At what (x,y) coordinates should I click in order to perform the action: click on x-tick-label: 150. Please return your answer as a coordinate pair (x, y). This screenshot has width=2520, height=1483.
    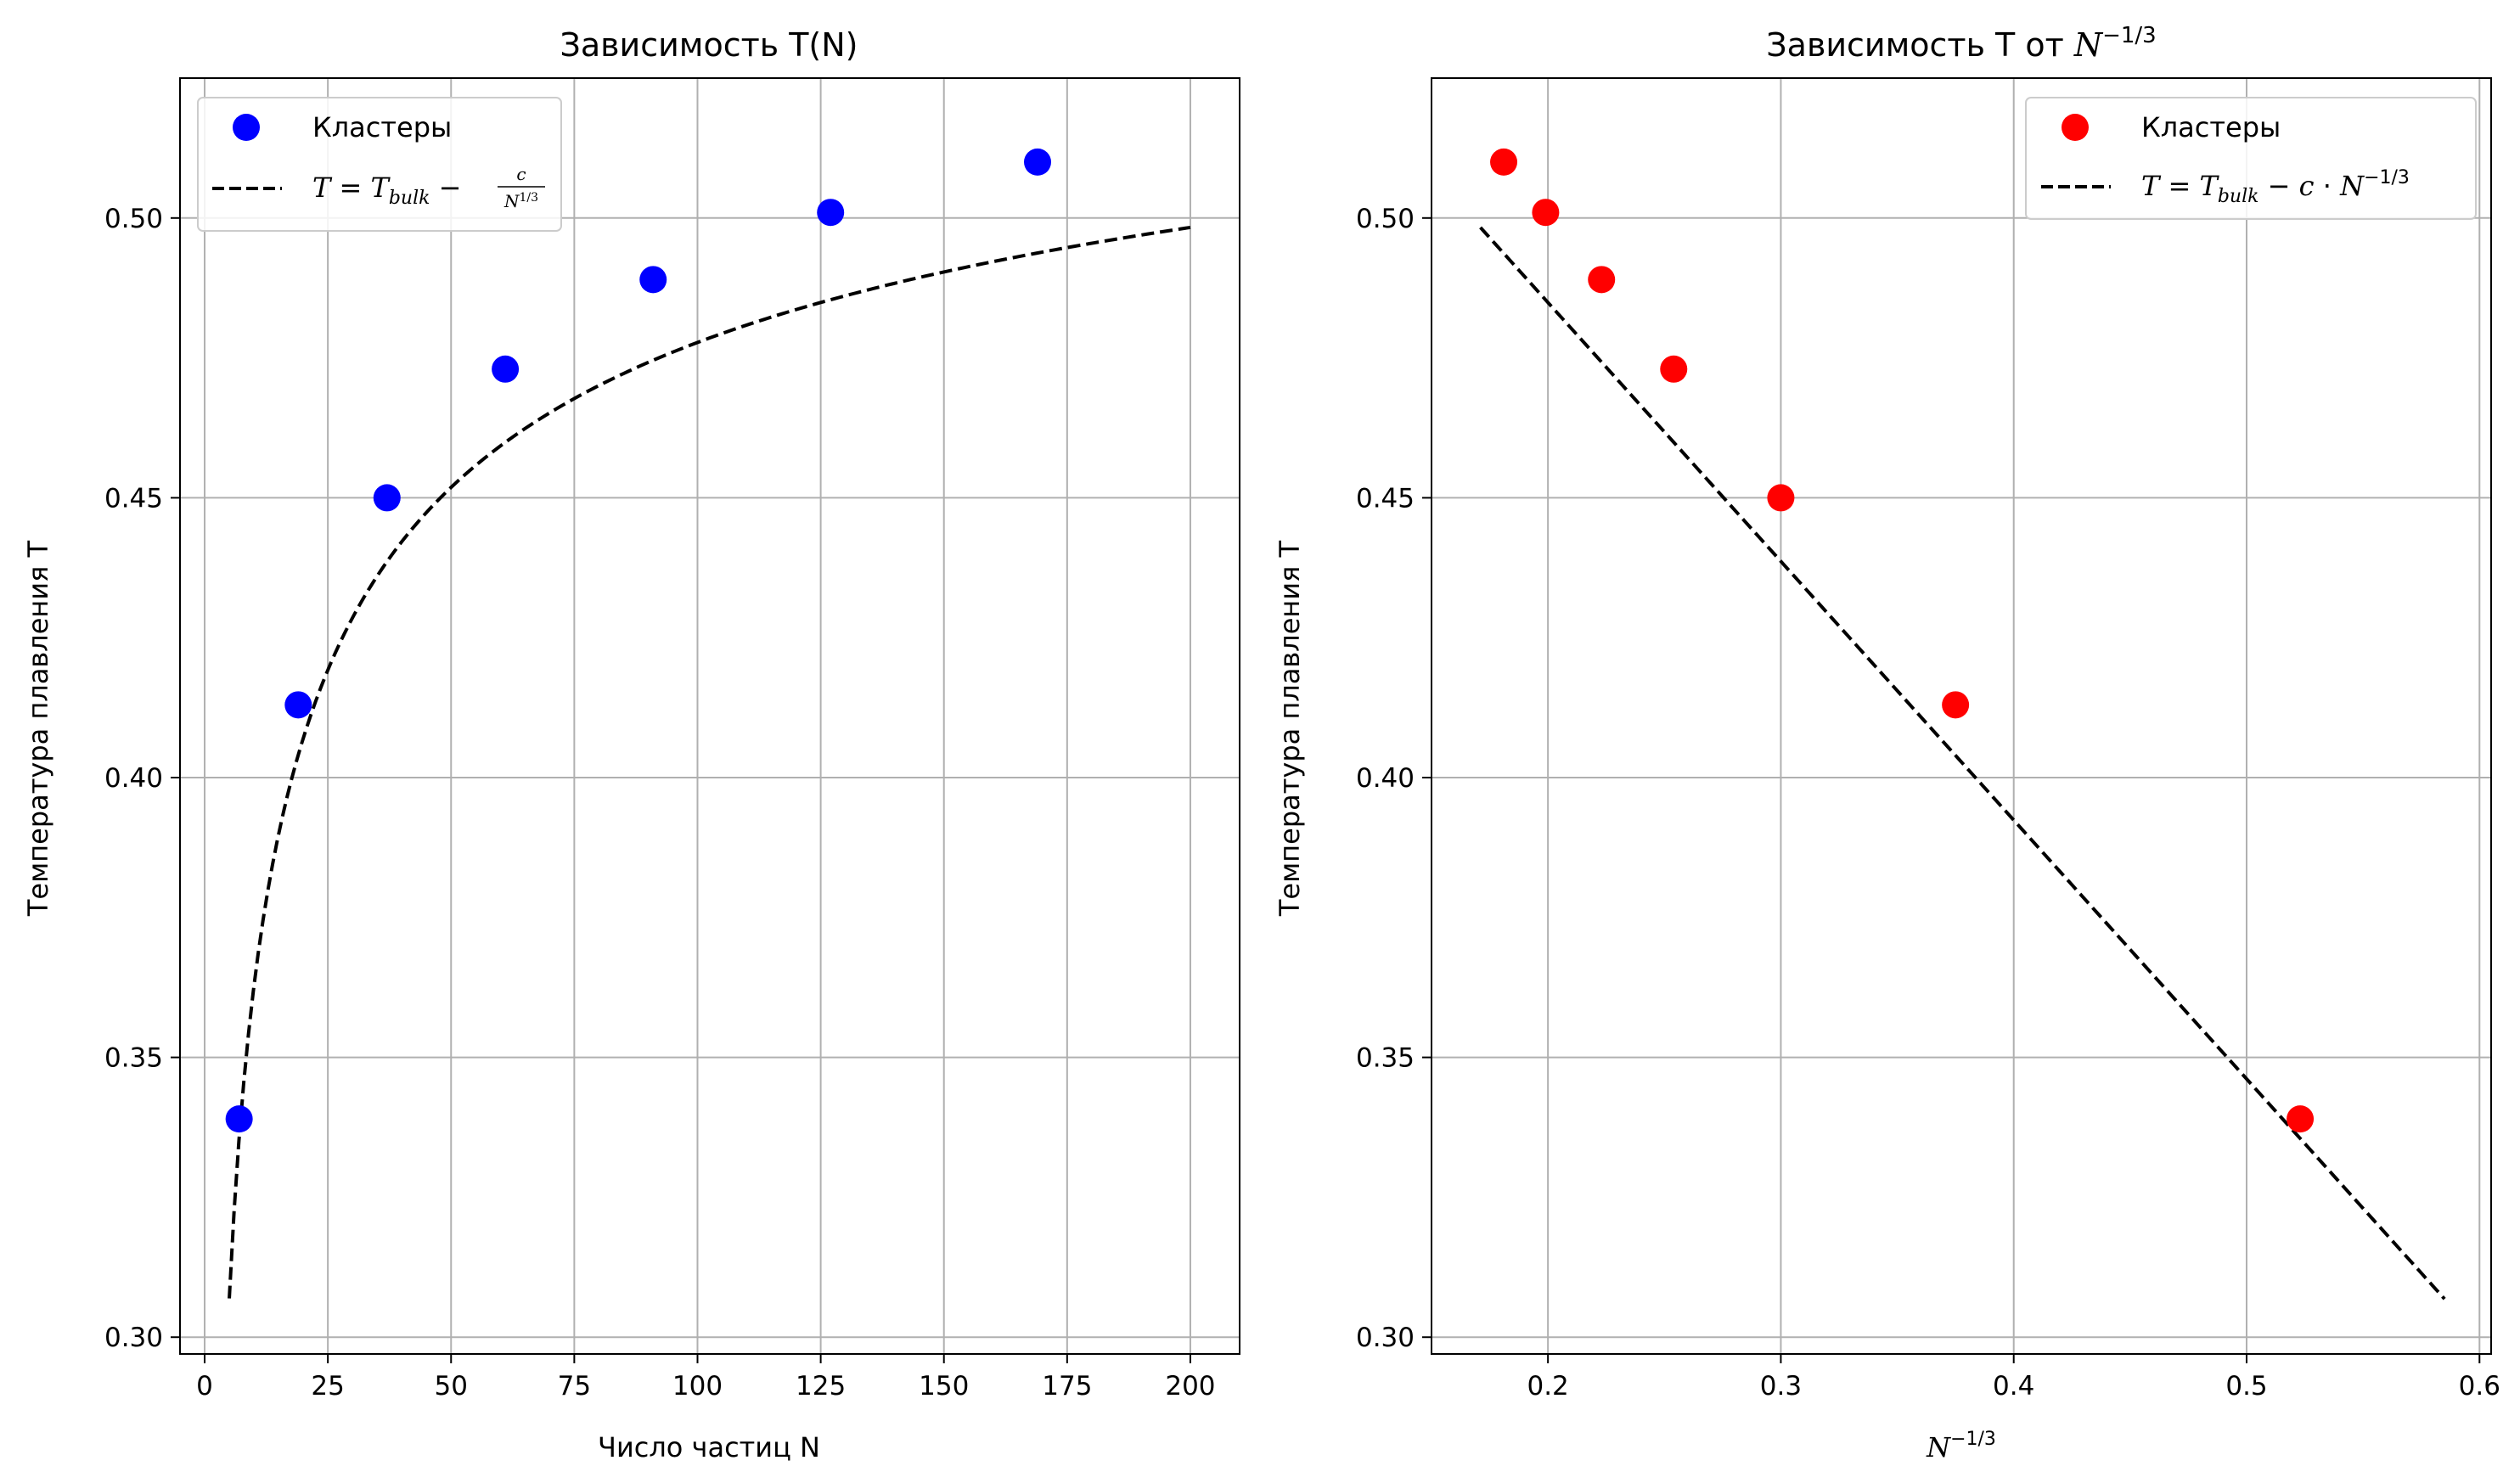
    Looking at the image, I should click on (944, 1386).